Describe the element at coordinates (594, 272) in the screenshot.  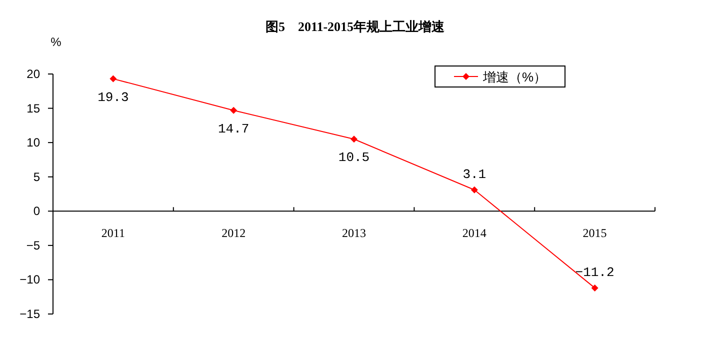
I see `data-label: −11.2` at that location.